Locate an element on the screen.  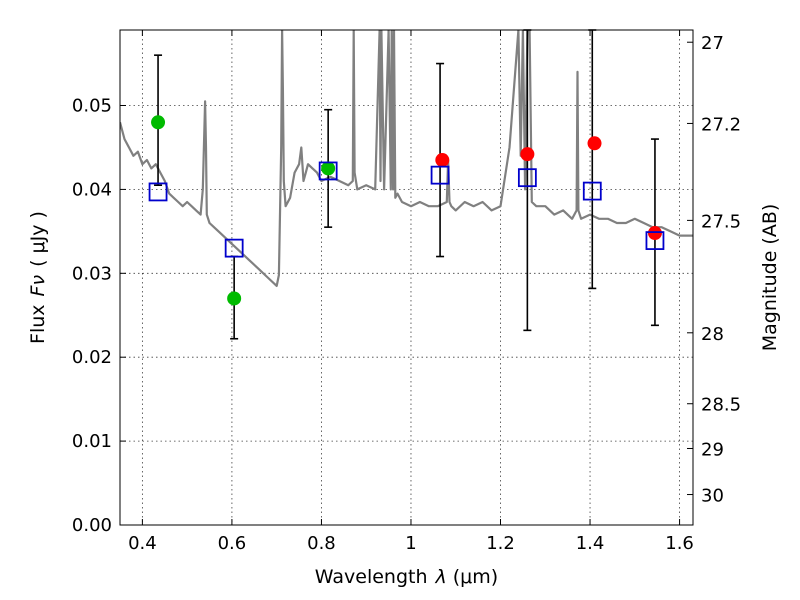
y-tick-label: 0.01 is located at coordinates (92, 441).